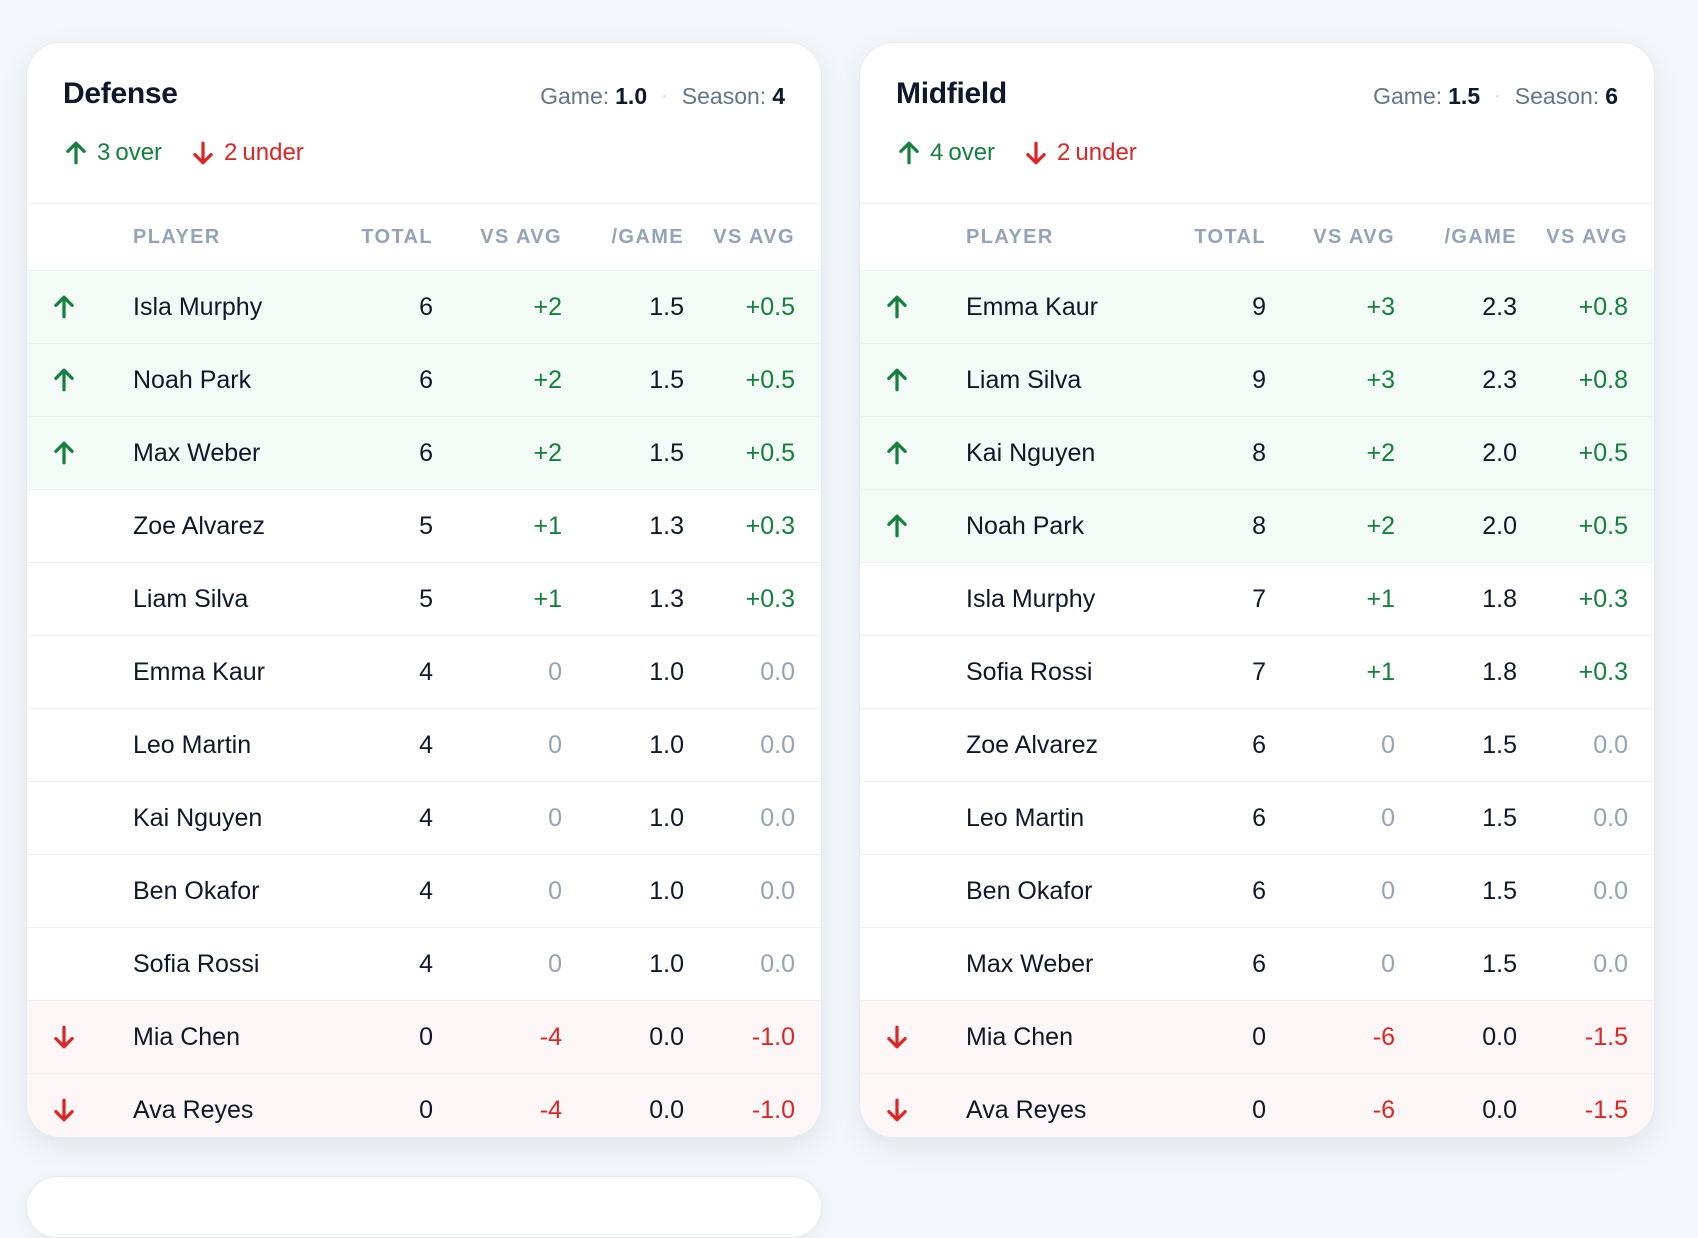 The width and height of the screenshot is (1698, 1238). What do you see at coordinates (1585, 307) in the screenshot?
I see `vs-avg-game-value: +0.8` at bounding box center [1585, 307].